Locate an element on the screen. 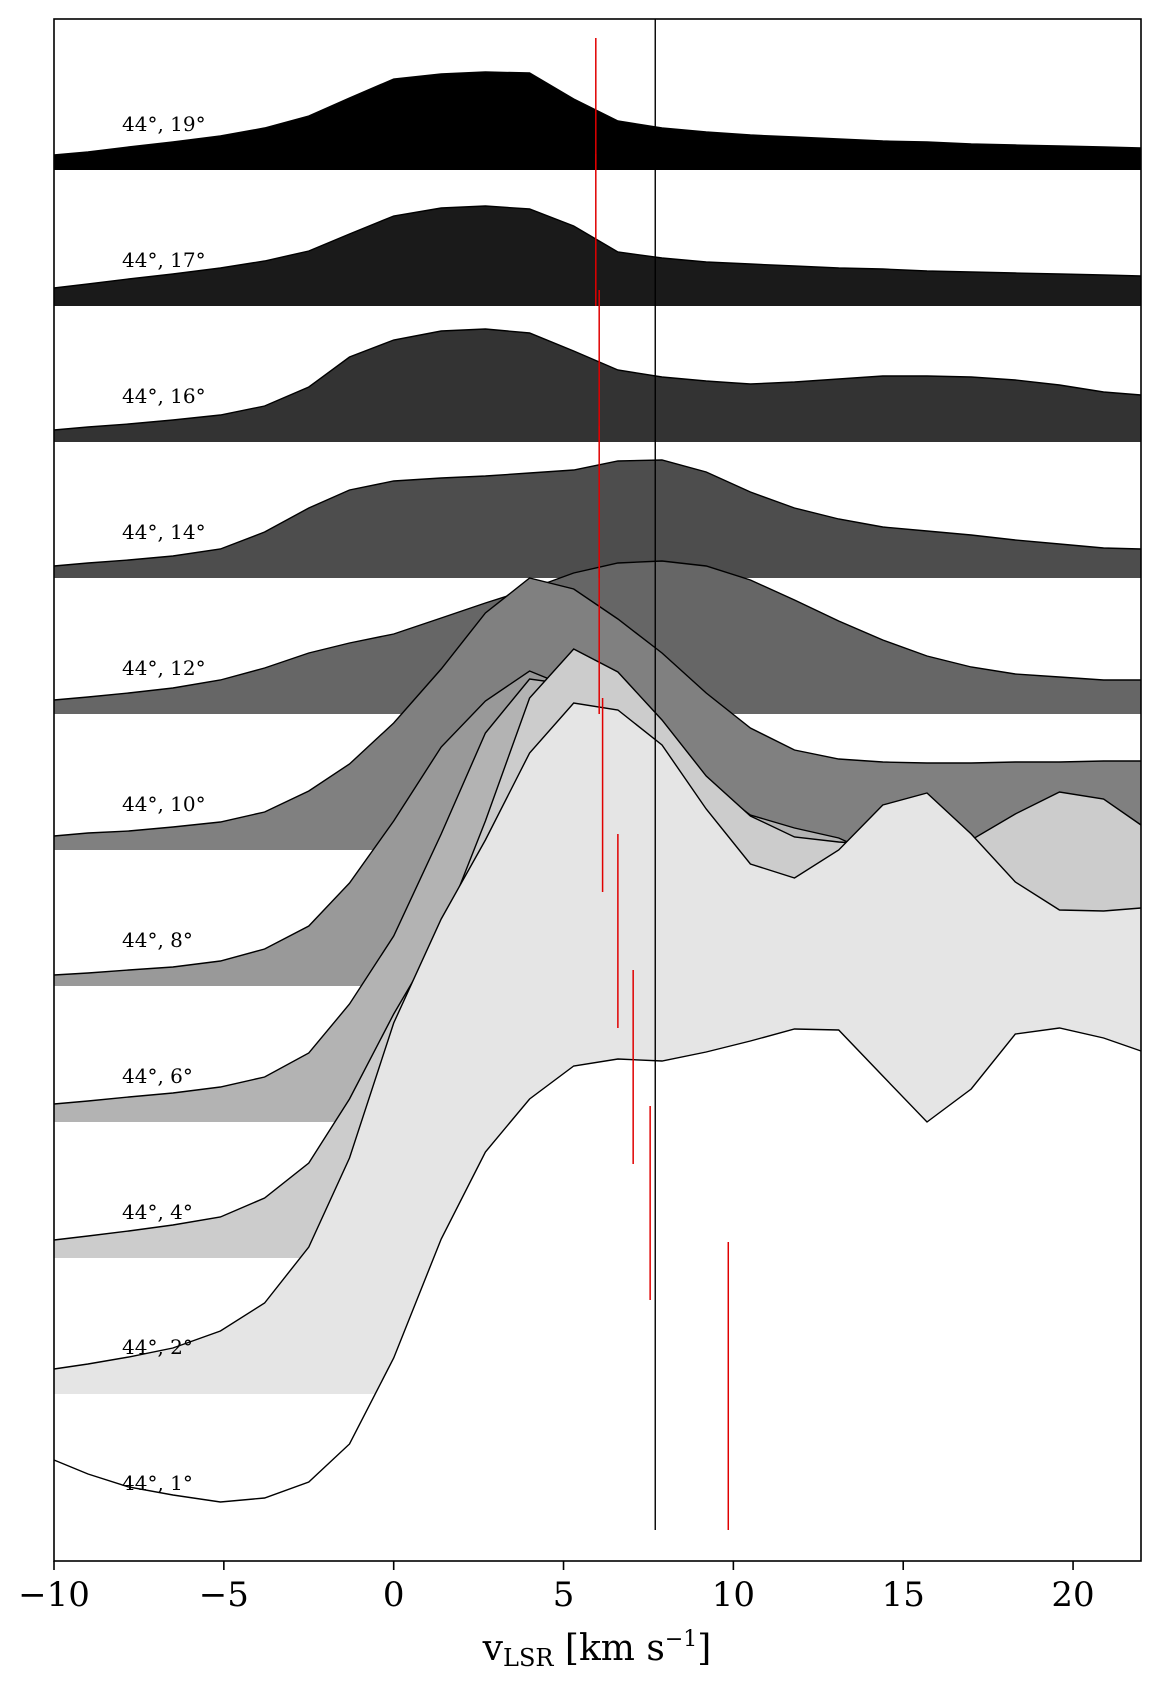  x-tick-label: 0 is located at coordinates (394, 1595).